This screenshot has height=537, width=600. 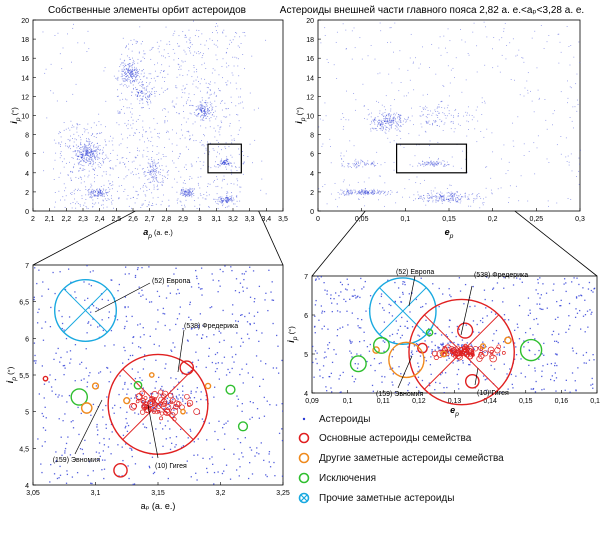 I want to click on y-tick-label: 4,5, so click(x=24, y=449).